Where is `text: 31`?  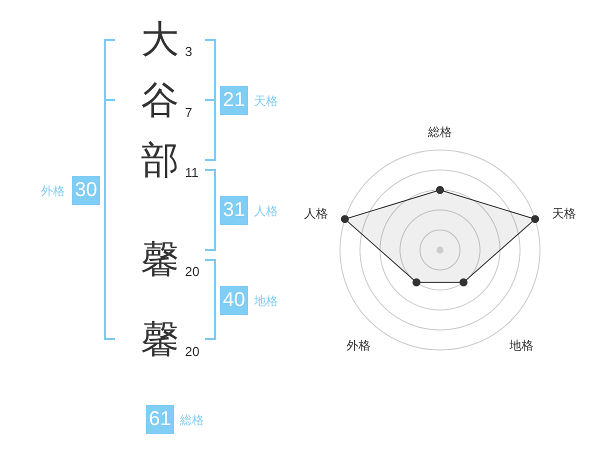
text: 31 is located at coordinates (234, 210).